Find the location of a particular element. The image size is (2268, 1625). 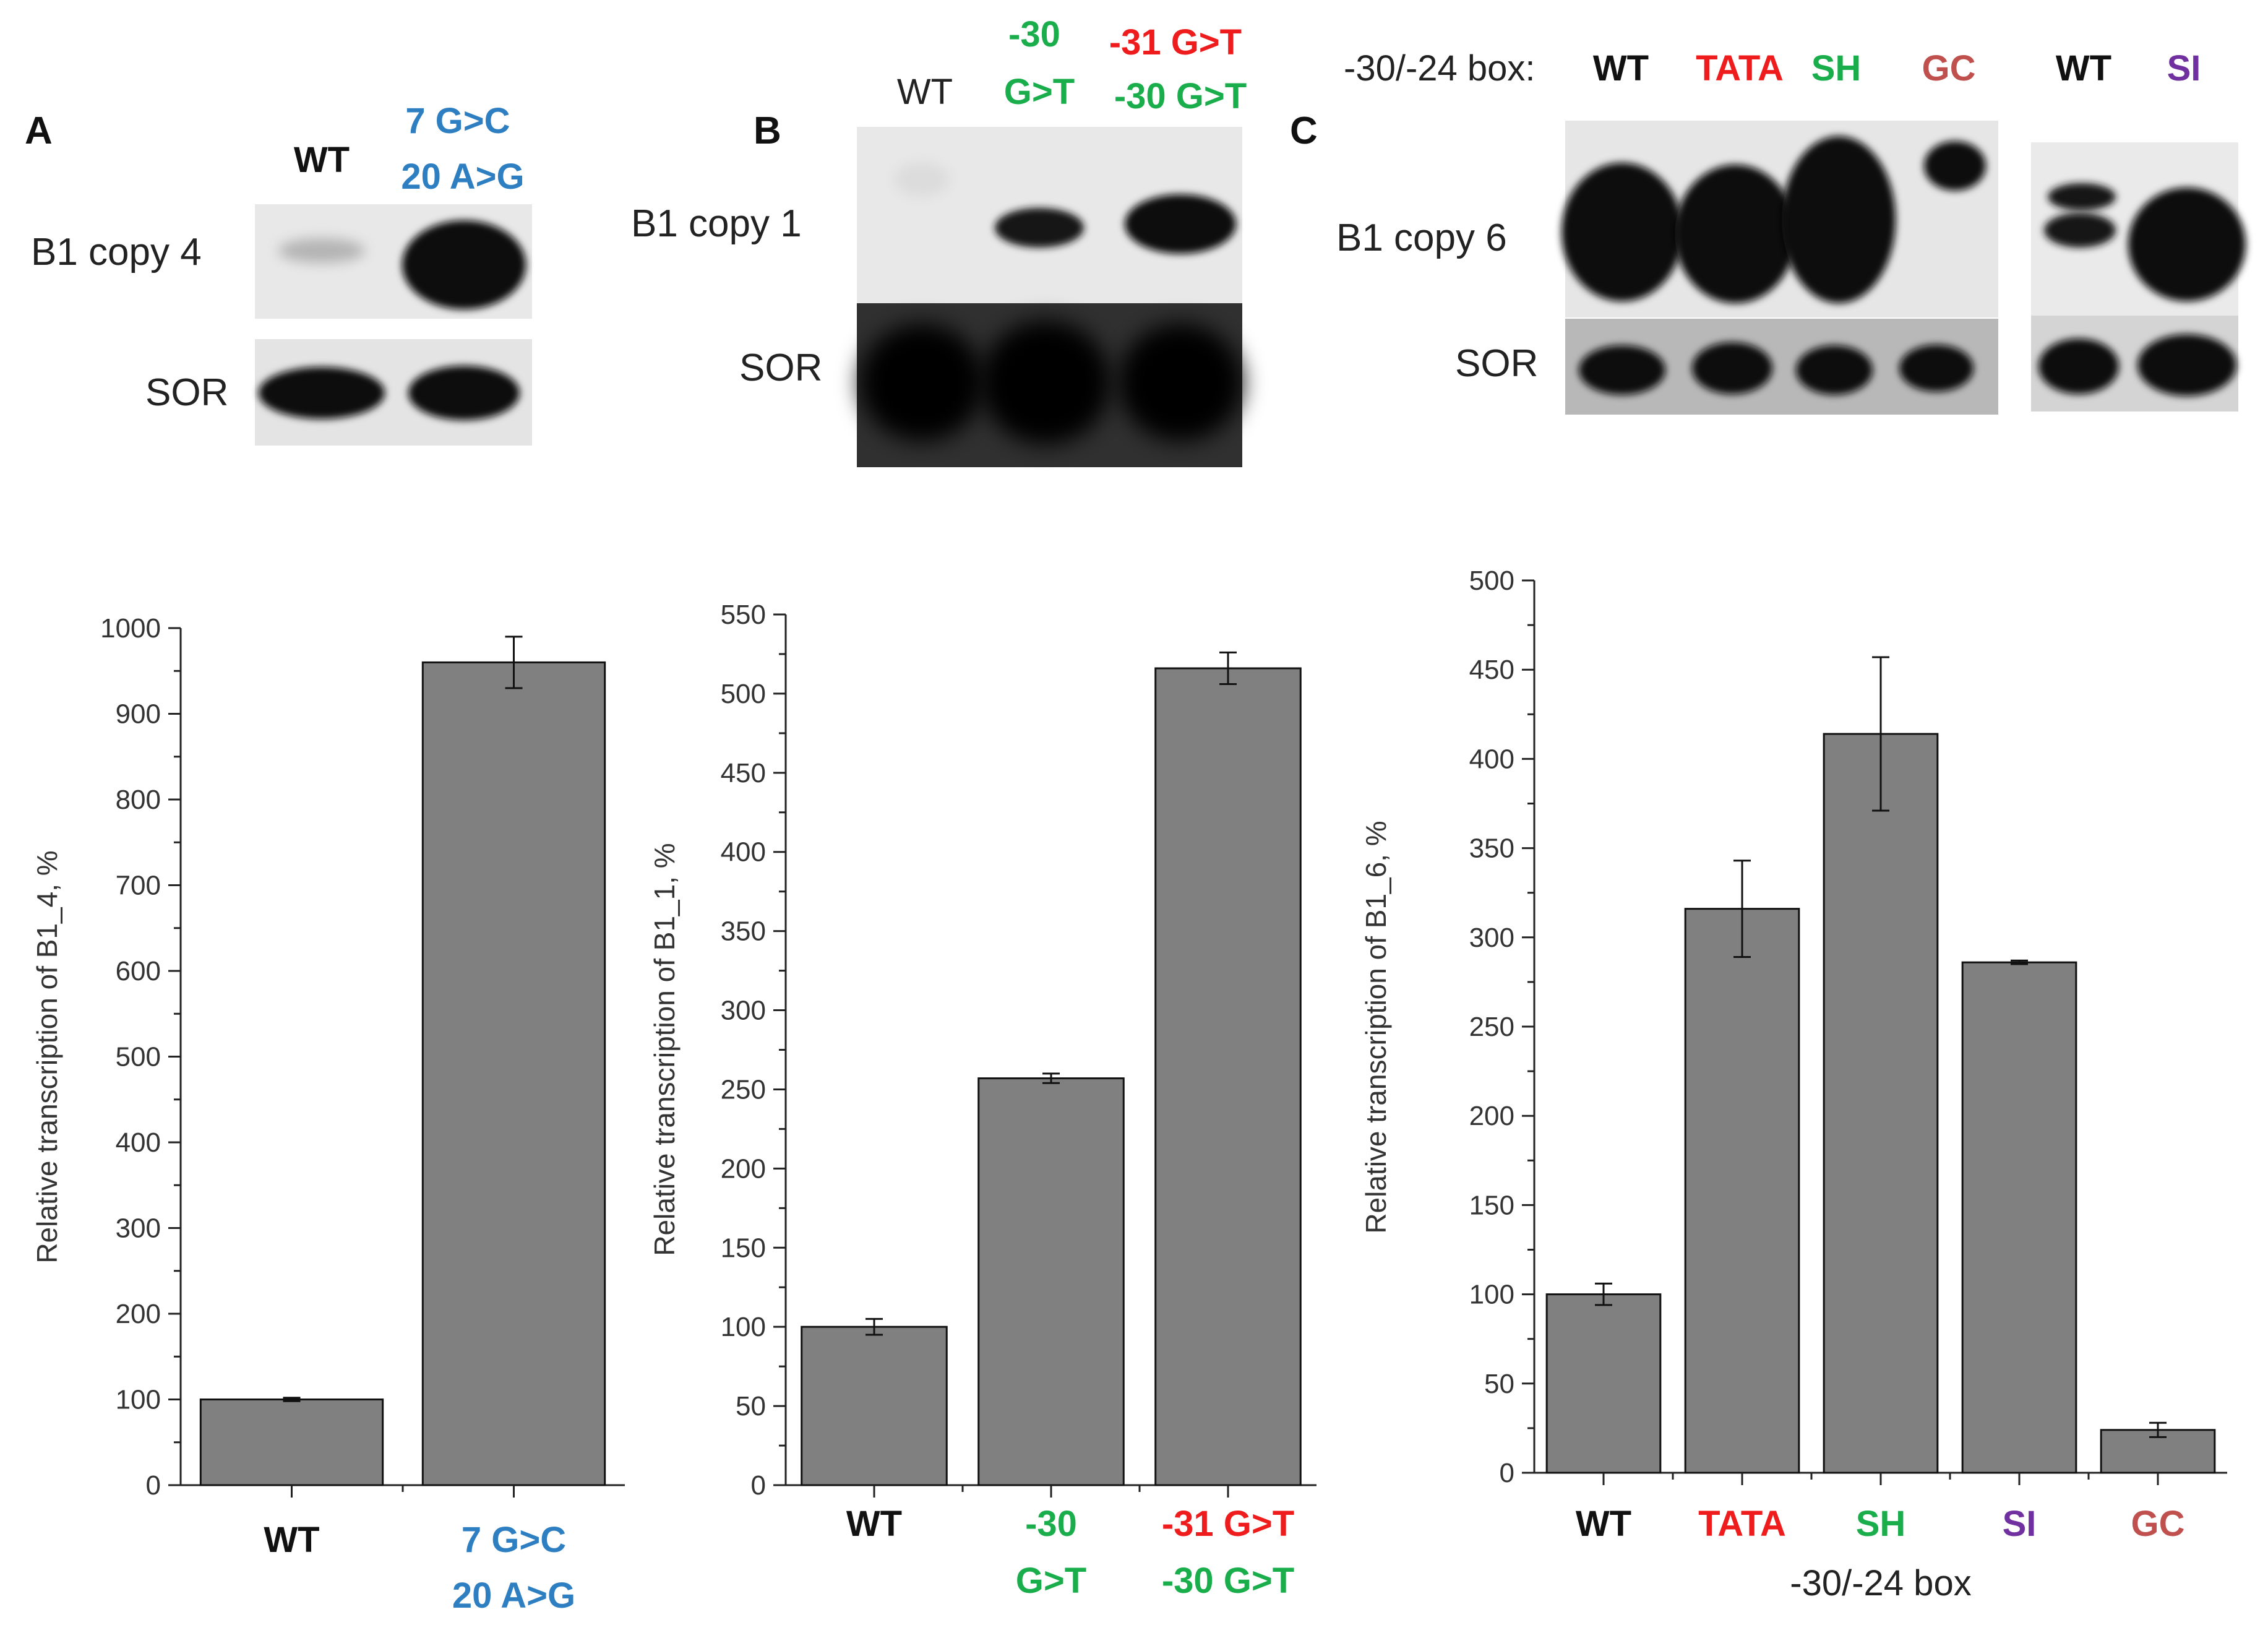

panel-c-sor-band-wt is located at coordinates (1622, 370).